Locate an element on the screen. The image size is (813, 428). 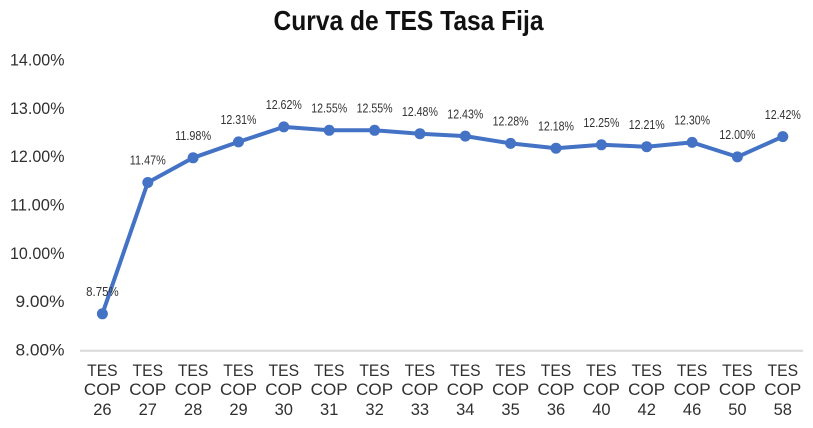
svg-text: 29 is located at coordinates (238, 410).